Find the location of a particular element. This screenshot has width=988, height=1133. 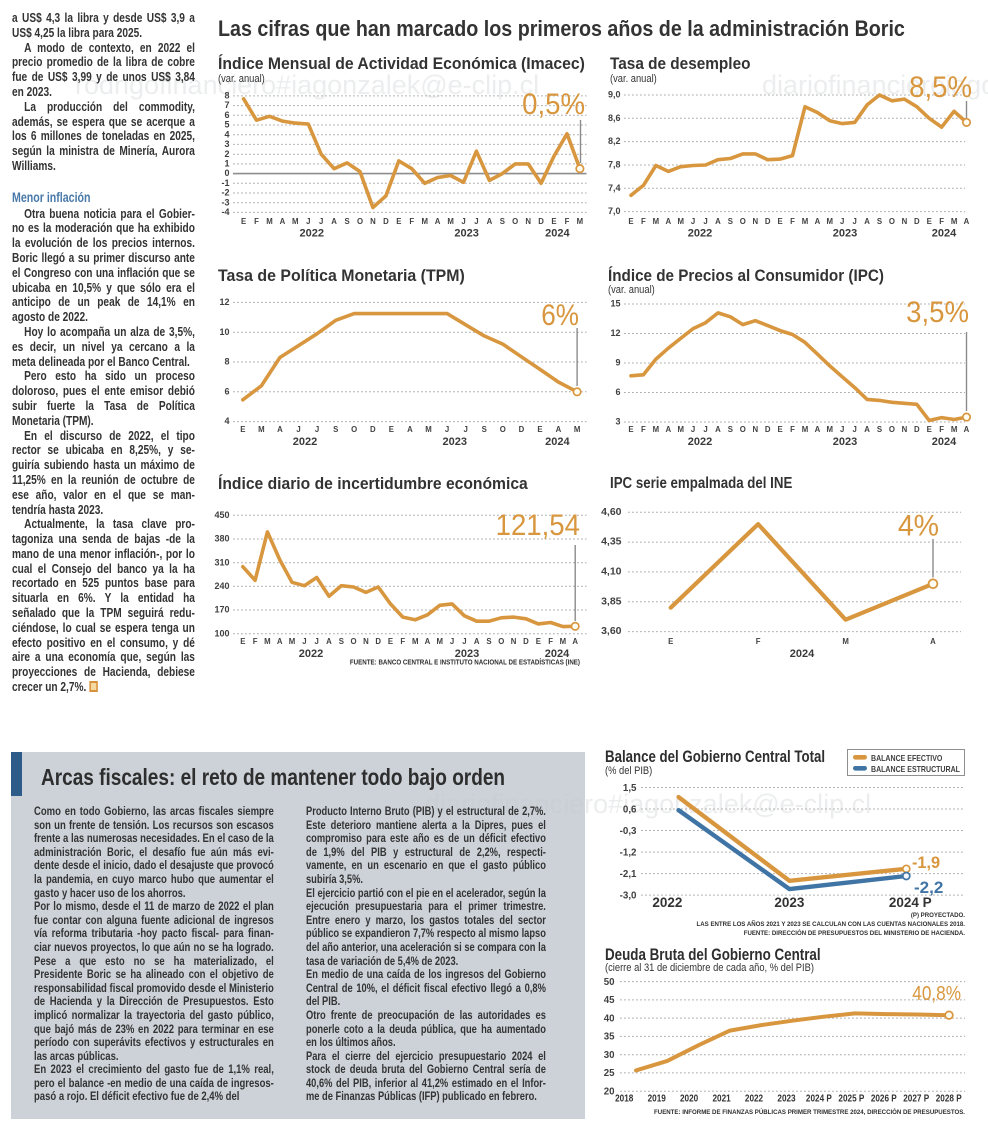

svg-text: -3 is located at coordinates (225, 202).